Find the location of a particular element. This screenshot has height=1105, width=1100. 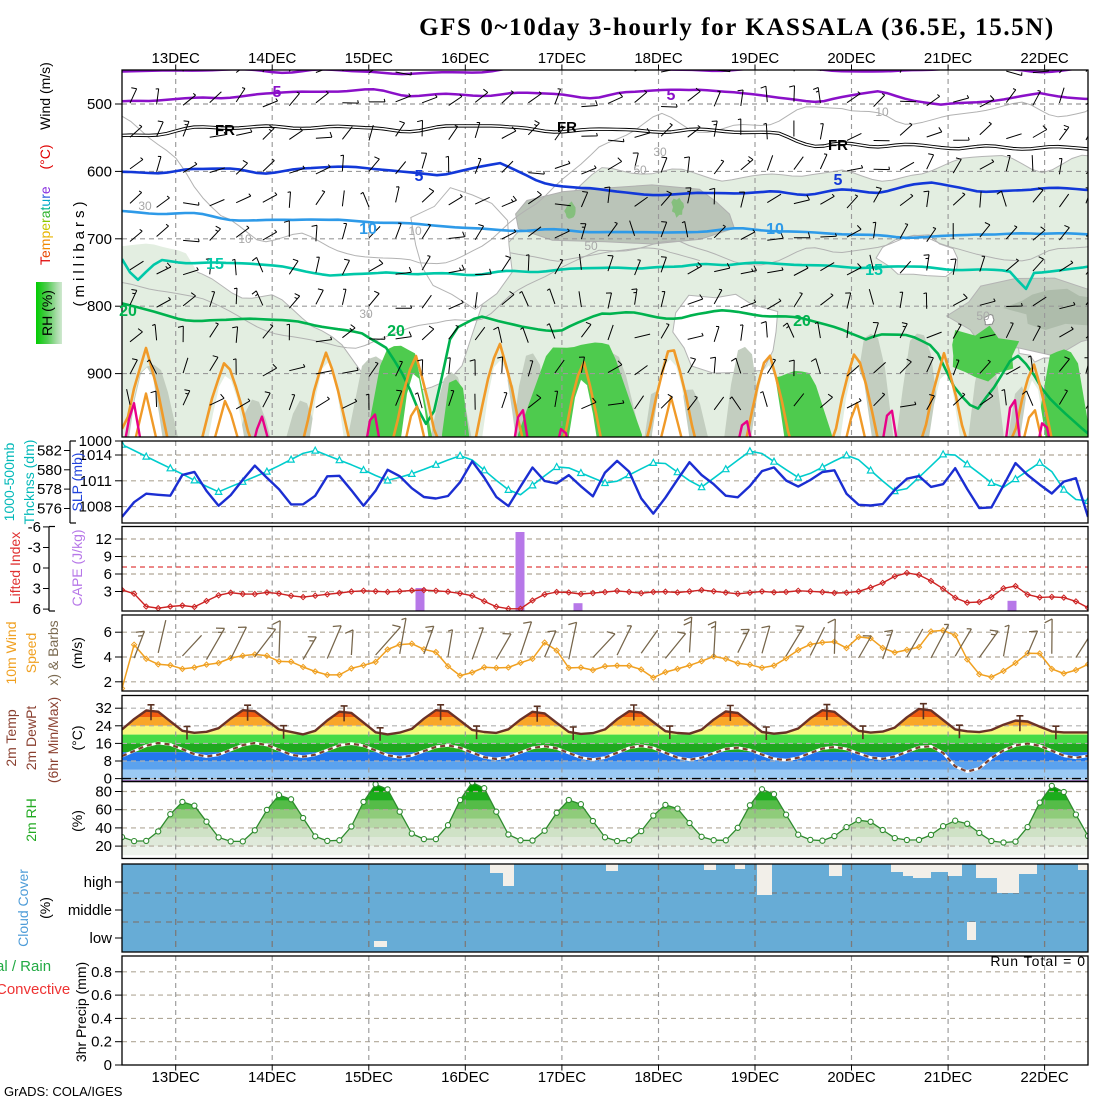

svg-text: 80 is located at coordinates (103, 792).